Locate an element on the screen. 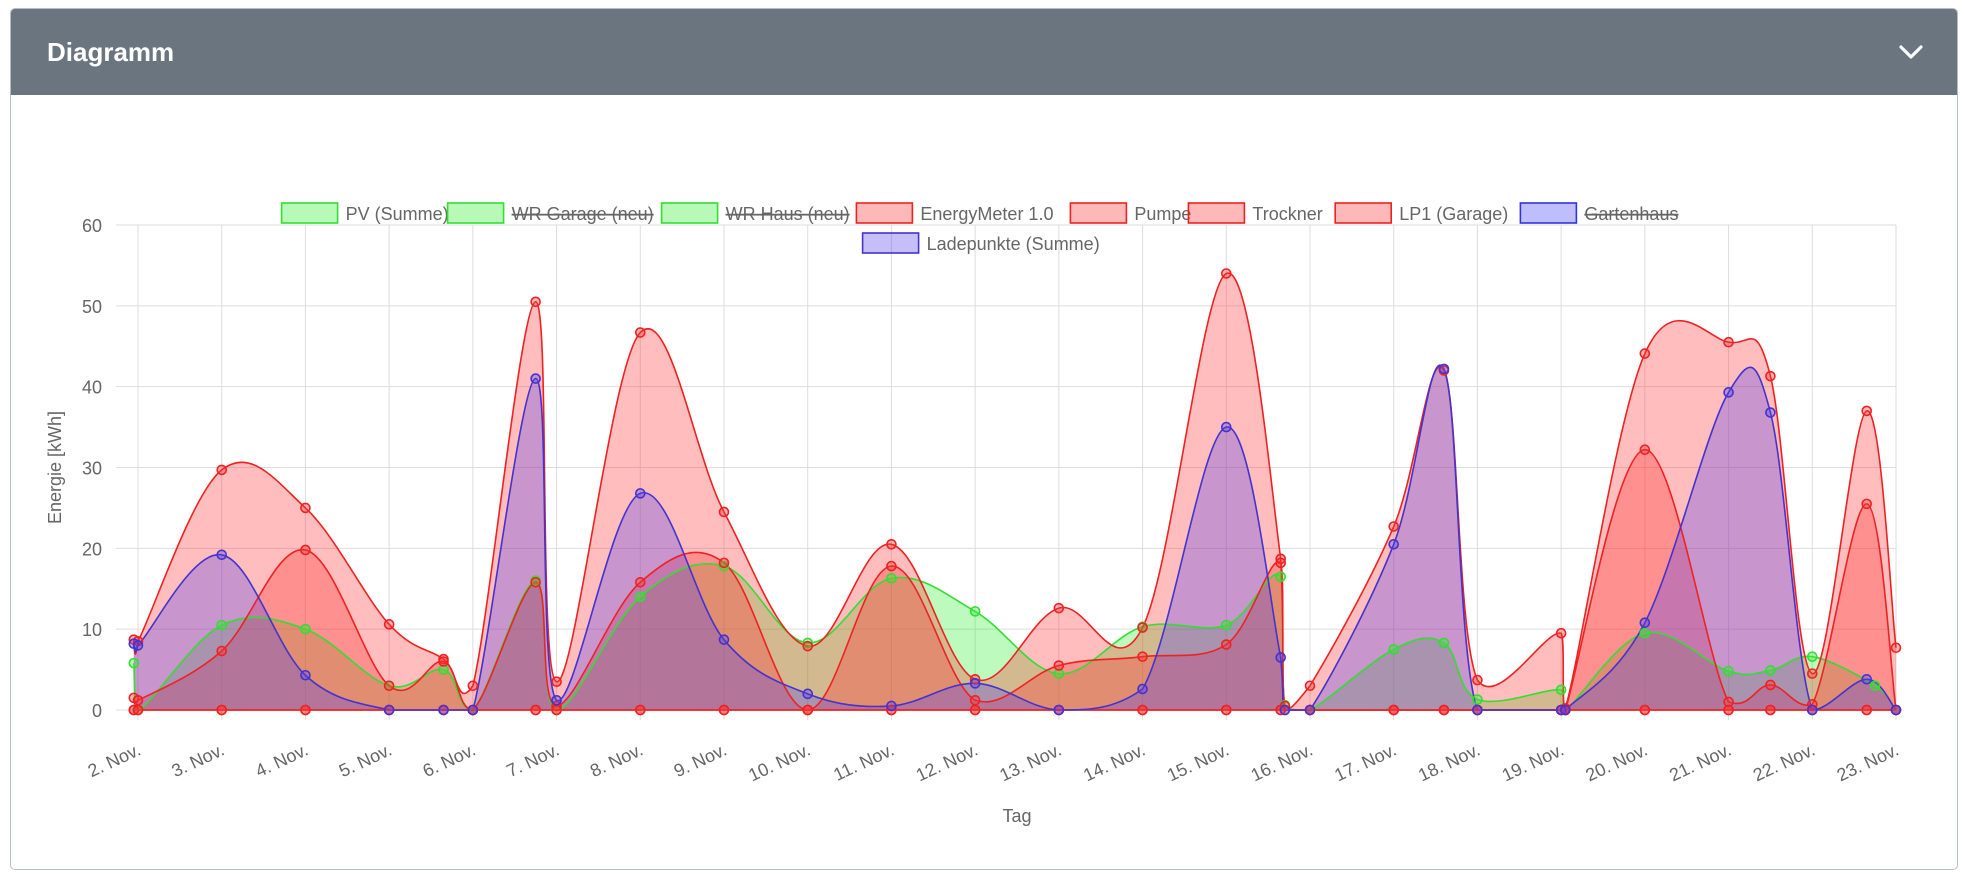 The image size is (1964, 876). legend-swatch-pv-summe is located at coordinates (309, 213).